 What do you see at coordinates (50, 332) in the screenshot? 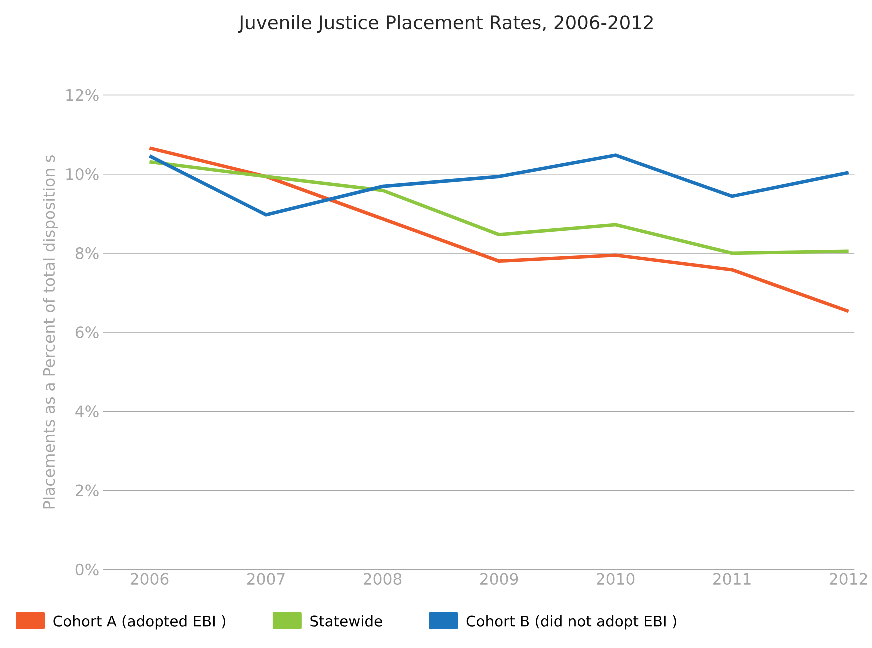
I see `y-axis-title: Placements as a Percent of total disposition s` at bounding box center [50, 332].